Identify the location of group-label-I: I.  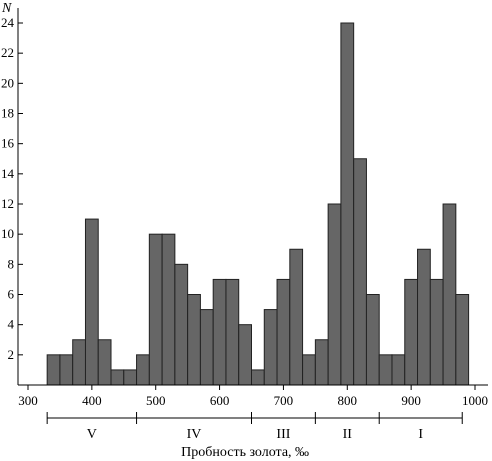
(420, 434).